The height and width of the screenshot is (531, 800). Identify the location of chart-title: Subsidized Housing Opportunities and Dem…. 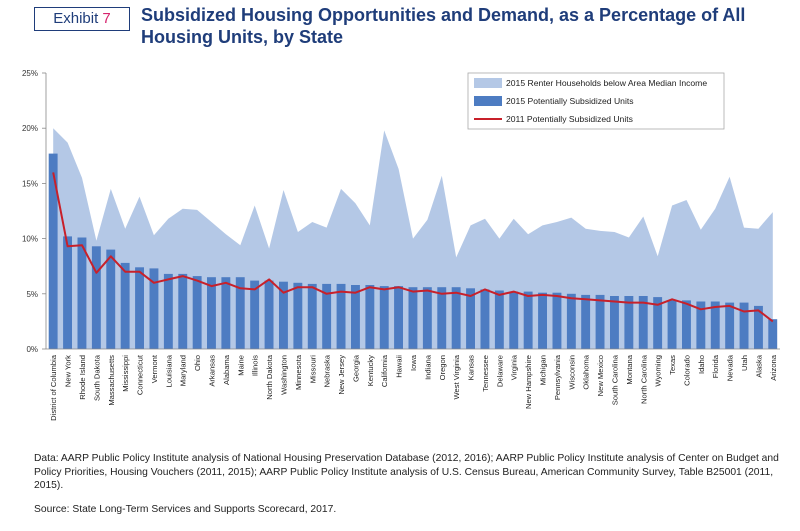
(443, 26).